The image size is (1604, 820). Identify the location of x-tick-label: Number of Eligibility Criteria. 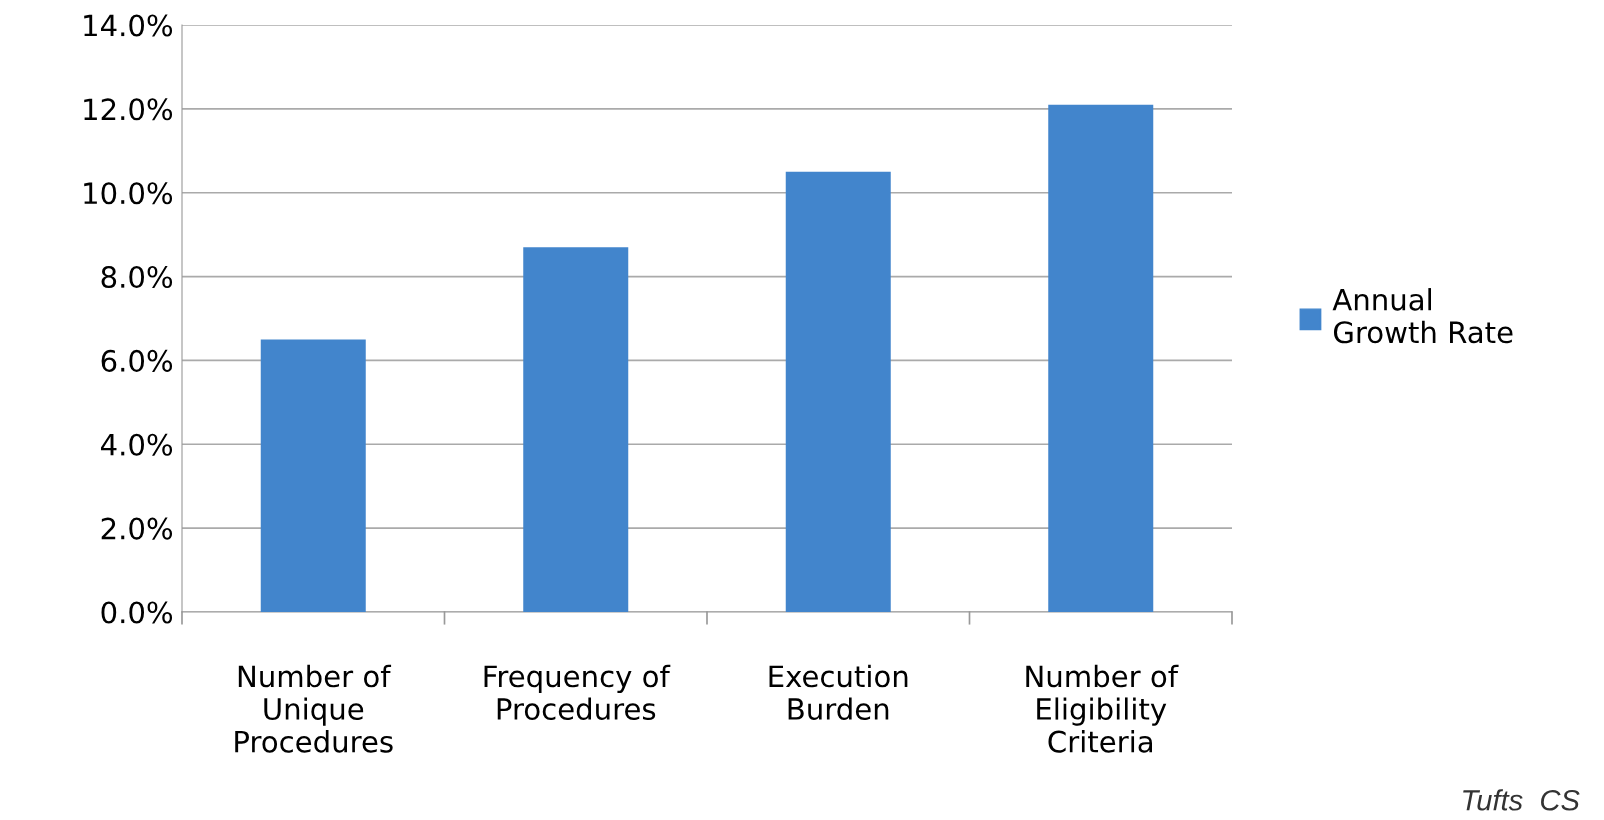
(1102, 708).